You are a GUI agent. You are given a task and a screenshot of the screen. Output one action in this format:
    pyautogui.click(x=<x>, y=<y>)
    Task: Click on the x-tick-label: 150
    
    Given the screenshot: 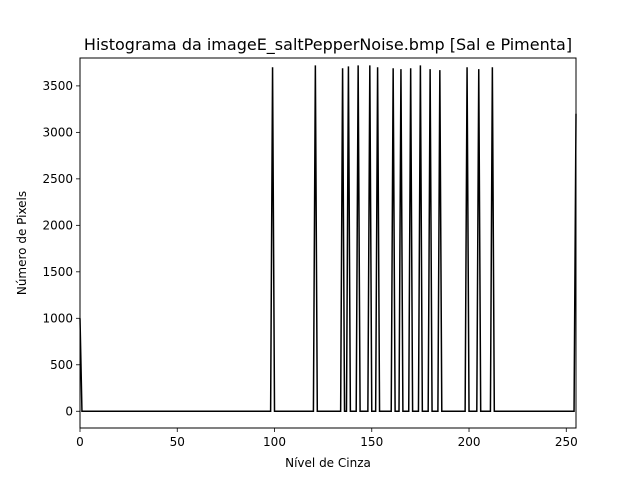 What is the action you would take?
    pyautogui.click(x=371, y=442)
    